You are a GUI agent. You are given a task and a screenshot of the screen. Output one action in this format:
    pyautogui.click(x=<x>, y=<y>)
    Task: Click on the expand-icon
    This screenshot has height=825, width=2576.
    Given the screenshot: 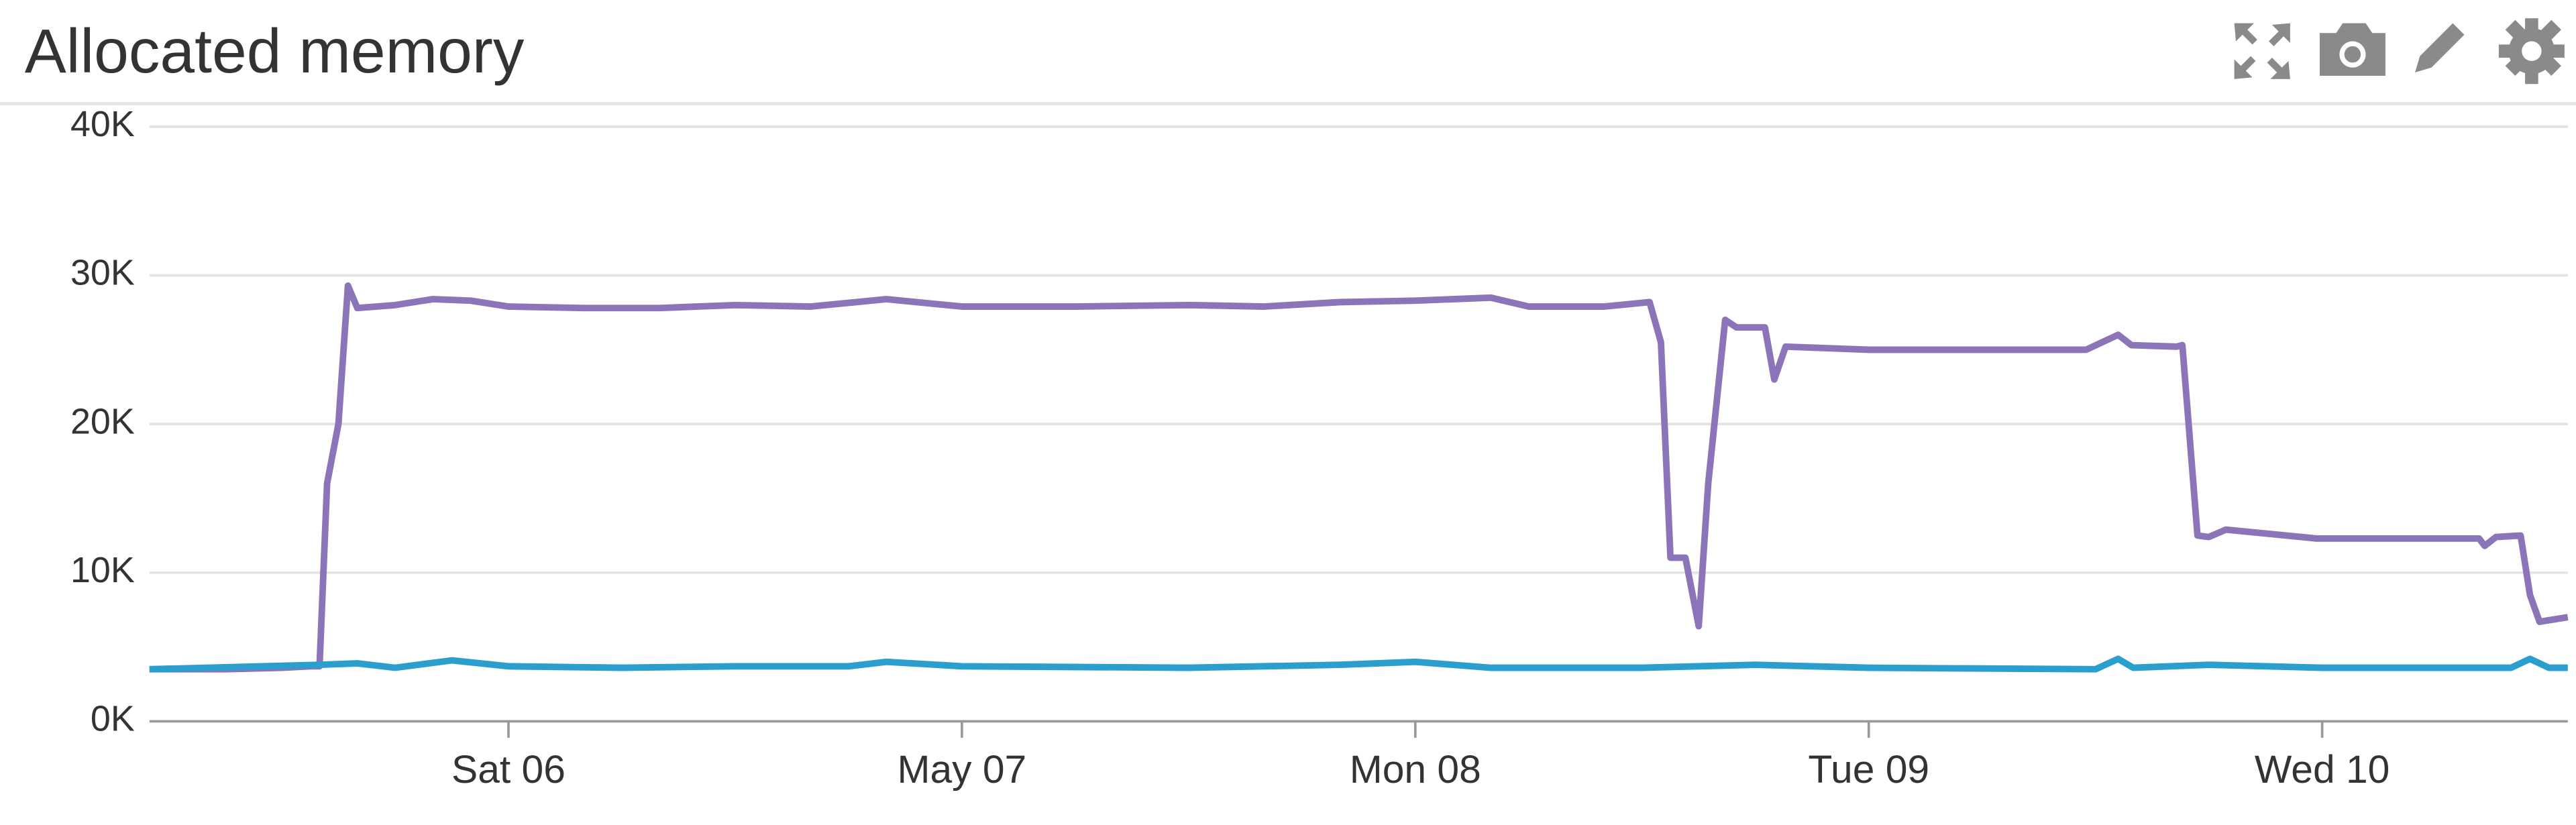 What is the action you would take?
    pyautogui.click(x=2262, y=51)
    